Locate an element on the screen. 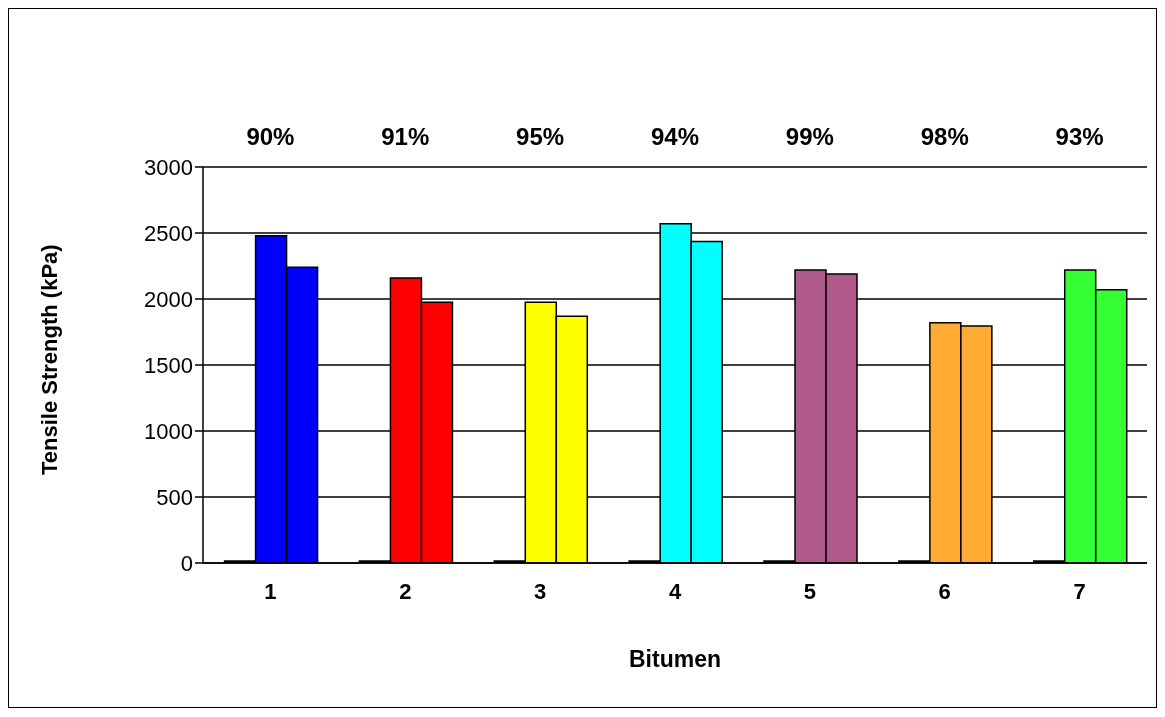 The height and width of the screenshot is (717, 1165). y-axis-title: Tensile Strength (kPa) is located at coordinates (49, 359).